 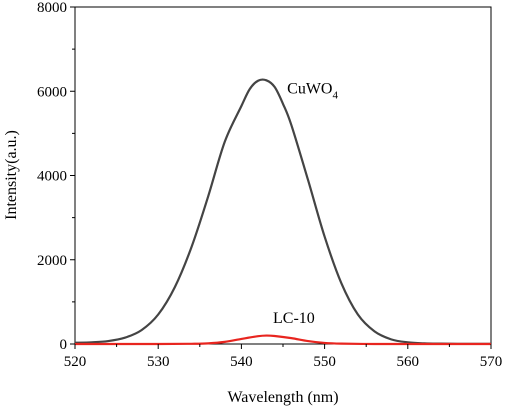 I want to click on y-axis-title: Intensity(a.u.), so click(x=11, y=175).